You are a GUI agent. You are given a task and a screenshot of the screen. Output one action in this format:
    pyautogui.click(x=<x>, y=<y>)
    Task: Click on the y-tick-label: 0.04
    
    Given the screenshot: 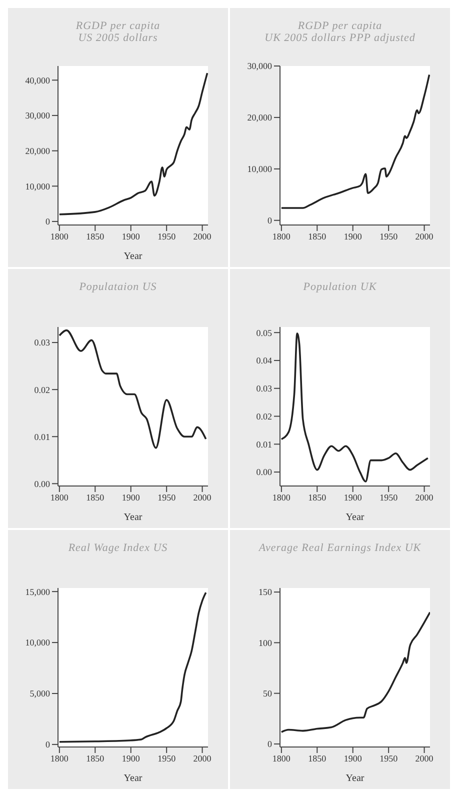 What is the action you would take?
    pyautogui.click(x=264, y=361)
    